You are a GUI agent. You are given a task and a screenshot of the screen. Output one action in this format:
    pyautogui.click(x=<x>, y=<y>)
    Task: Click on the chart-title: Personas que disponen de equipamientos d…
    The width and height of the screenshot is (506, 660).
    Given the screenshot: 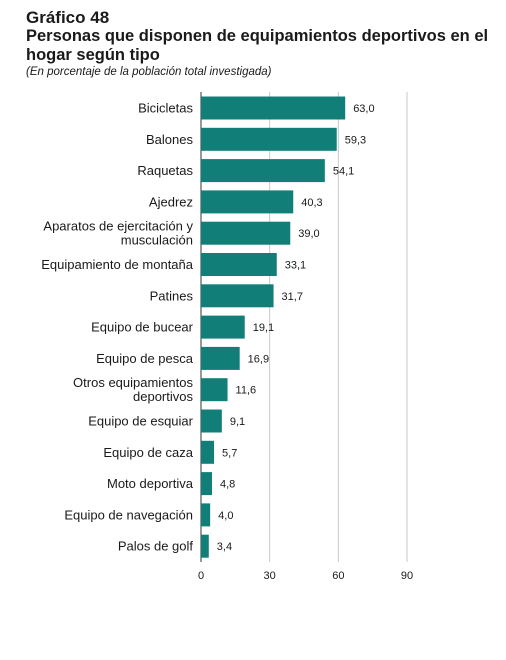 What is the action you would take?
    pyautogui.click(x=257, y=45)
    